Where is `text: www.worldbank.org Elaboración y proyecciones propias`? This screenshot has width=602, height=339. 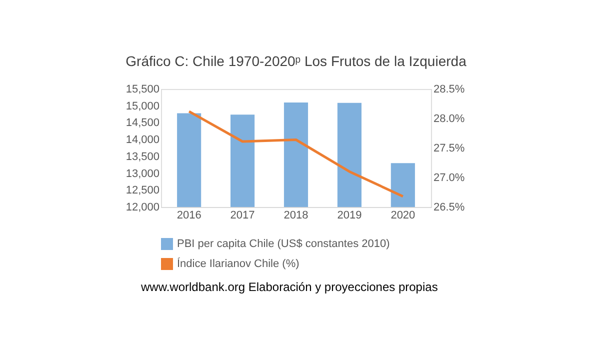 text: www.worldbank.org Elaboración y proyecciones propias is located at coordinates (289, 287).